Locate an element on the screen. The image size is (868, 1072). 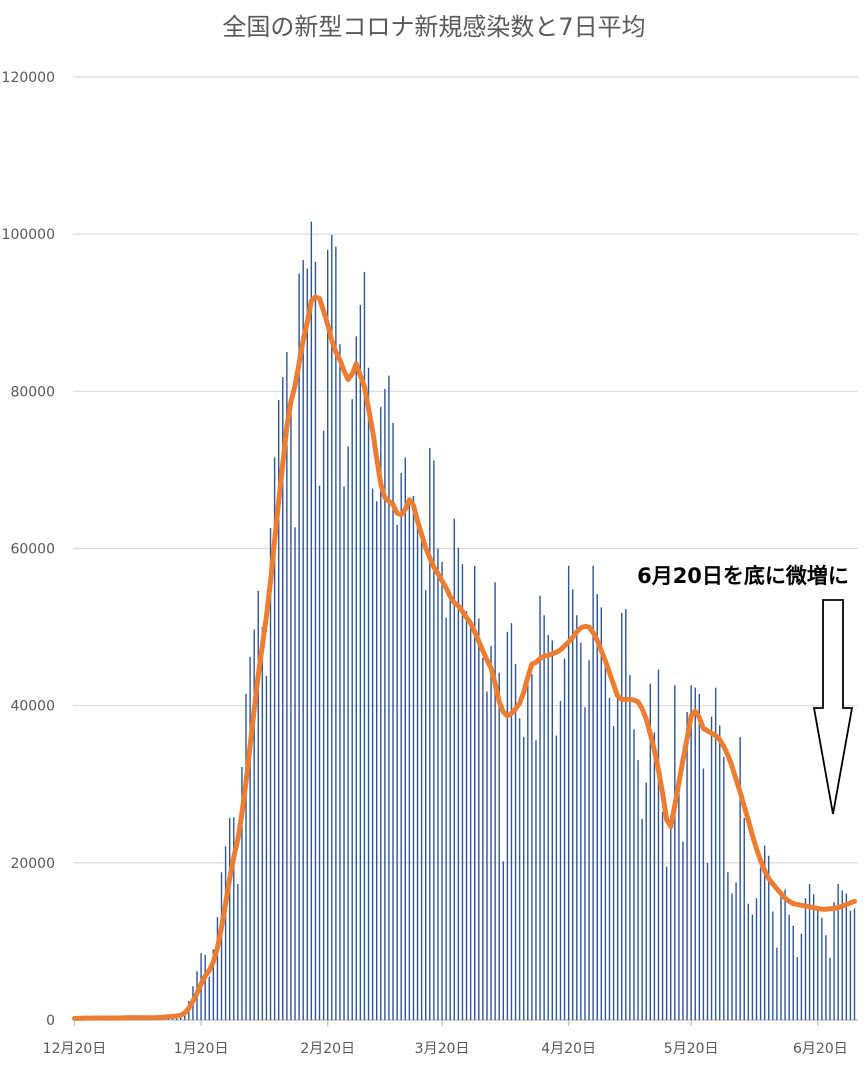
x-tick-label: 1月20日 is located at coordinates (201, 1049).